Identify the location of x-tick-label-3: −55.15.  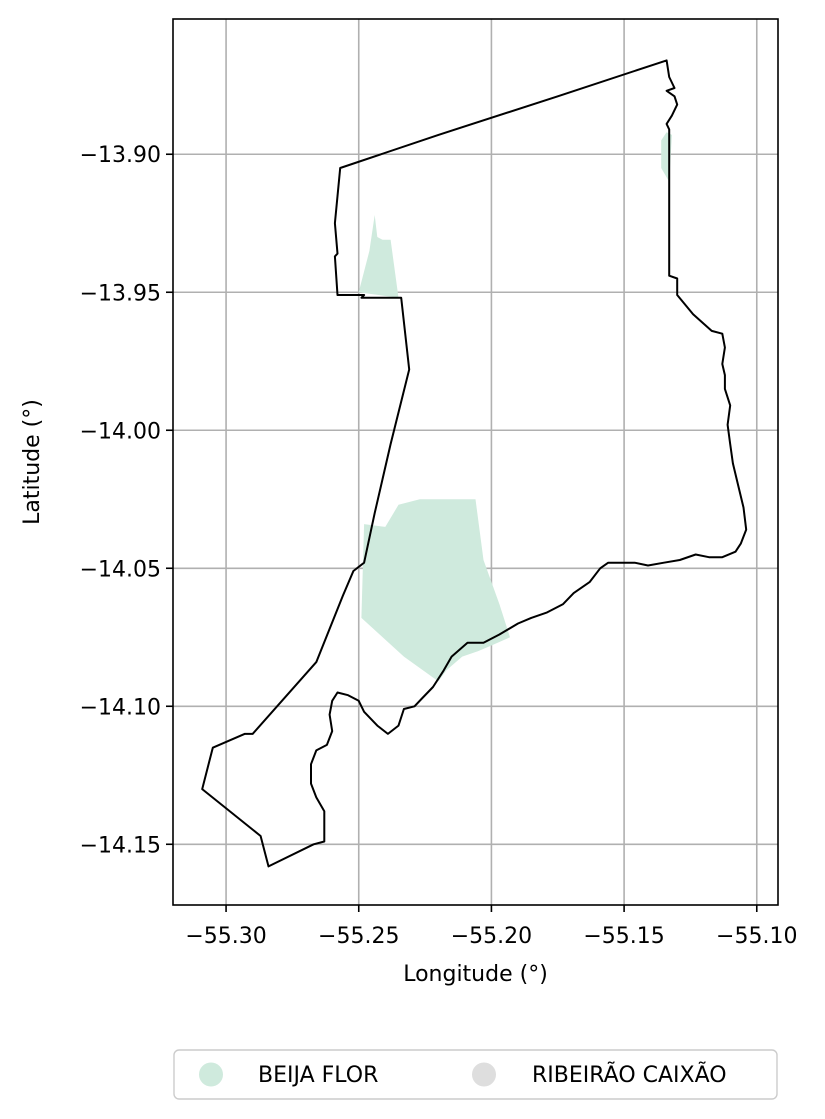
(623, 936).